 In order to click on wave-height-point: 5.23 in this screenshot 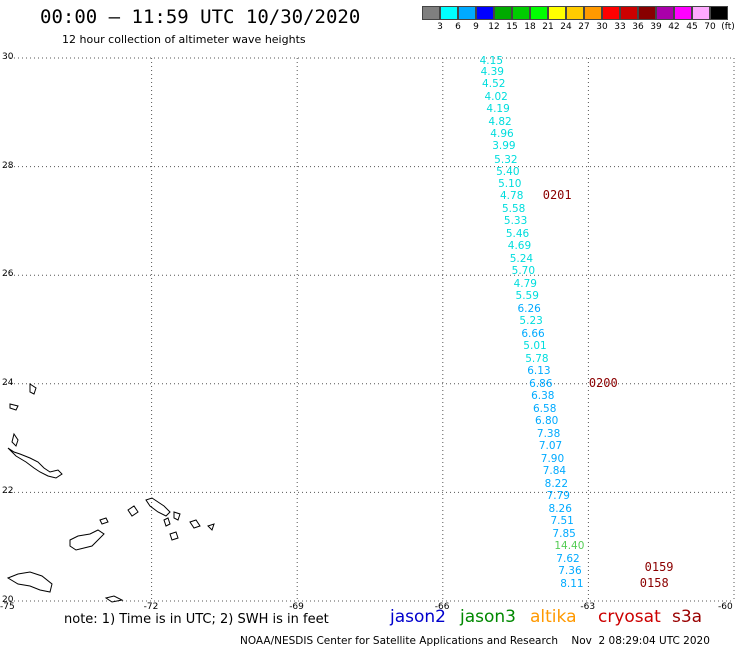, I will do `click(531, 321)`.